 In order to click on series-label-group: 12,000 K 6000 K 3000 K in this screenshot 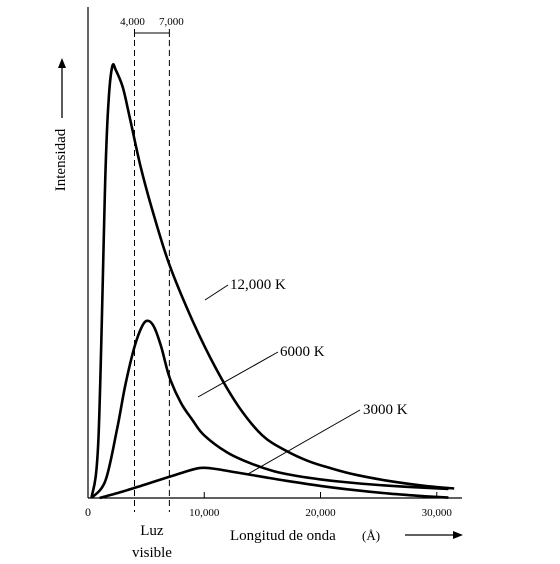, I will do `click(302, 376)`.